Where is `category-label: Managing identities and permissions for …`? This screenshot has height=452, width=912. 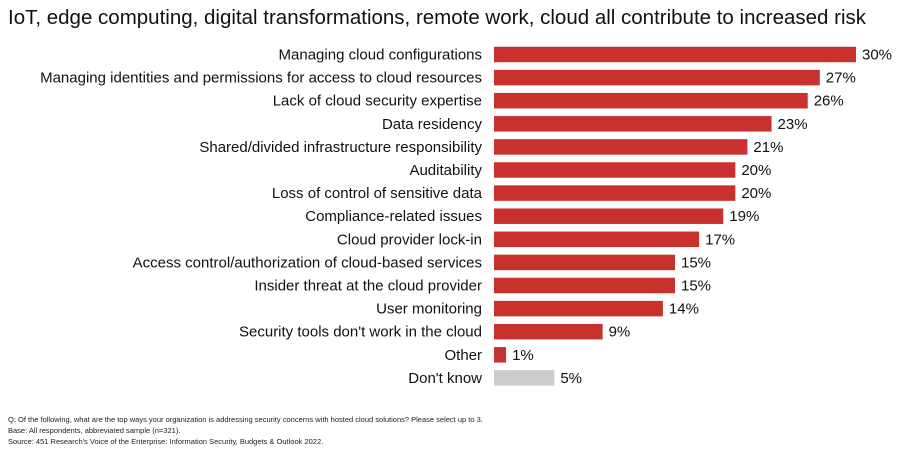 category-label: Managing identities and permissions for … is located at coordinates (261, 78).